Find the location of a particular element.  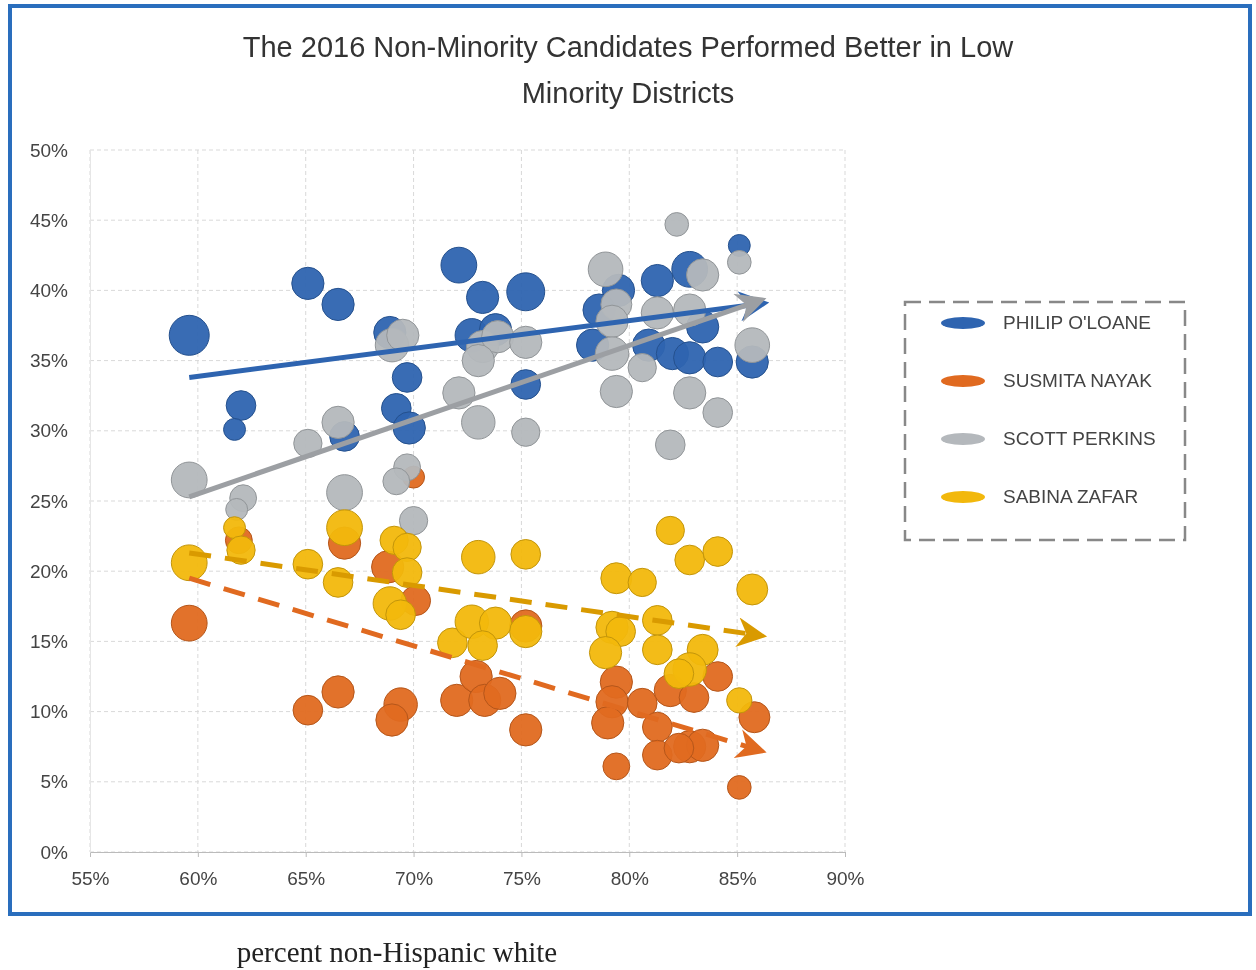

x-tick-label: 65% is located at coordinates (306, 878).